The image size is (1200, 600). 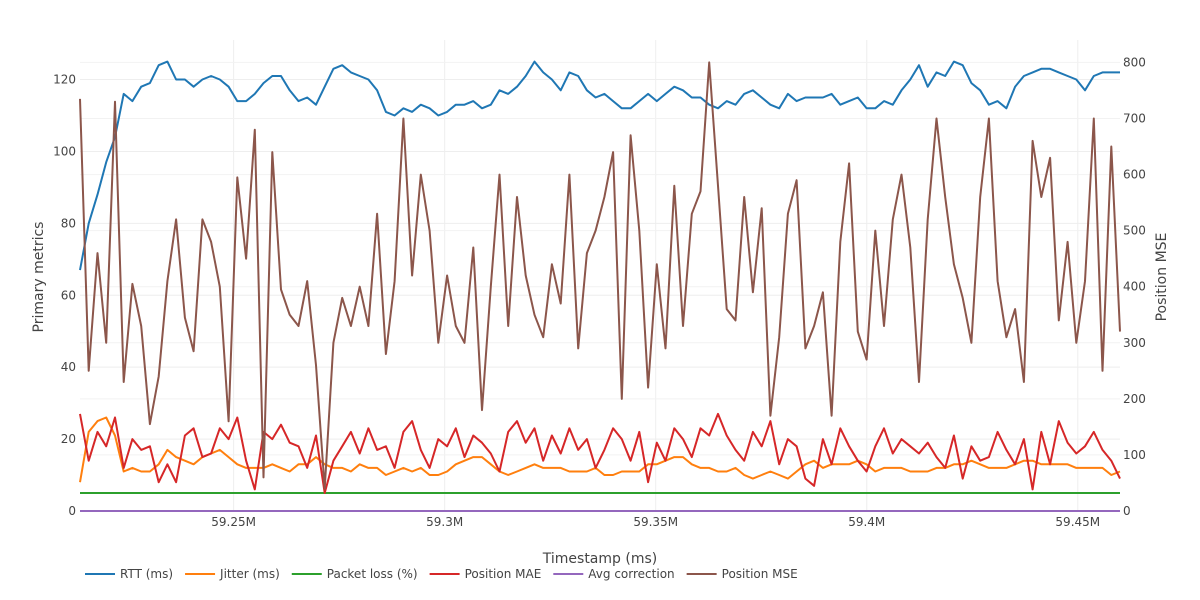 What do you see at coordinates (1134, 231) in the screenshot?
I see `y2-tick-label: 500` at bounding box center [1134, 231].